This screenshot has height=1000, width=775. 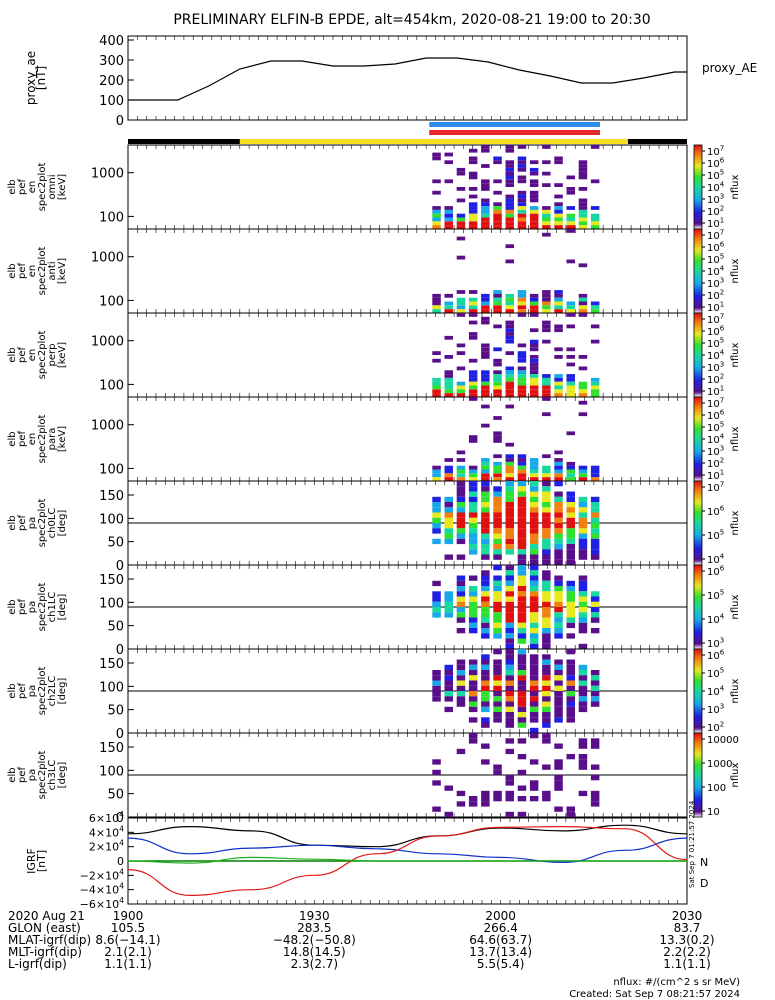 I want to click on colorbar-tick-label: 100, so click(x=716, y=788).